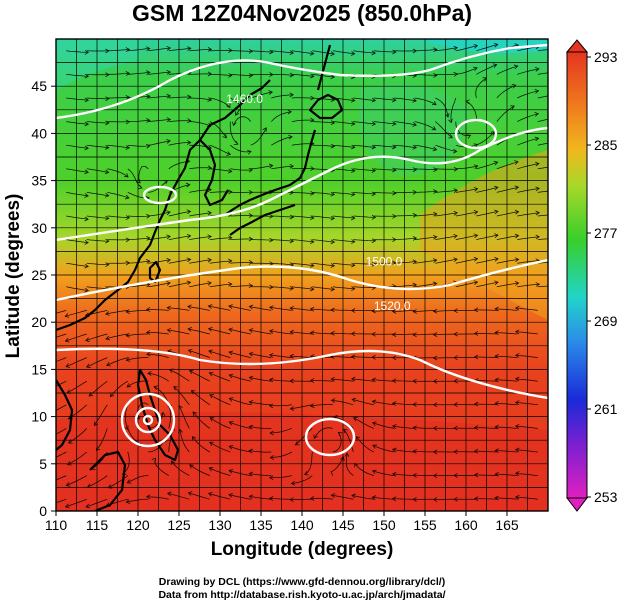  I want to click on y-tick-label: 15, so click(39, 369).